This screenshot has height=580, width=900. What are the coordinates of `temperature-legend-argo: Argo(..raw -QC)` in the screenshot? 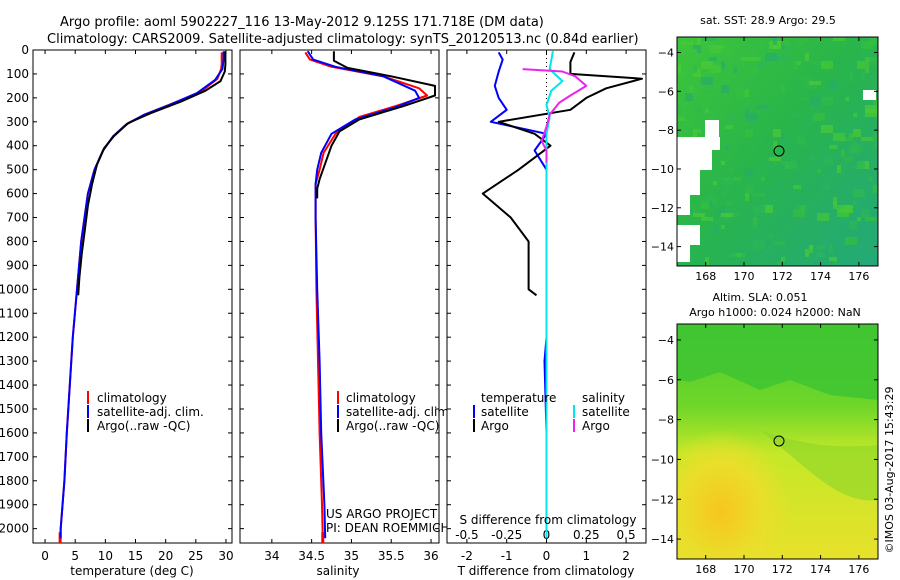 It's located at (143, 426).